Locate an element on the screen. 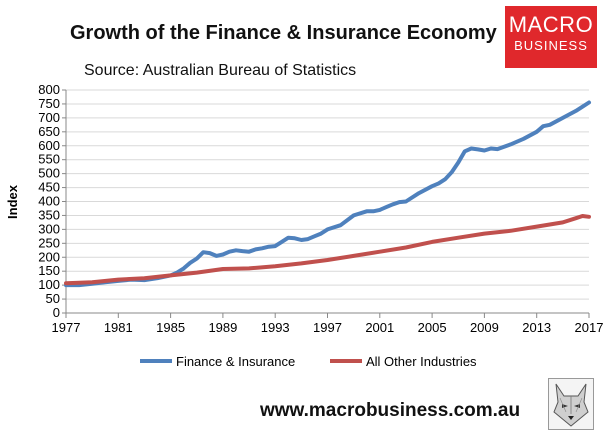  macrobusiness-logo: MACRO BUSINESS is located at coordinates (551, 37).